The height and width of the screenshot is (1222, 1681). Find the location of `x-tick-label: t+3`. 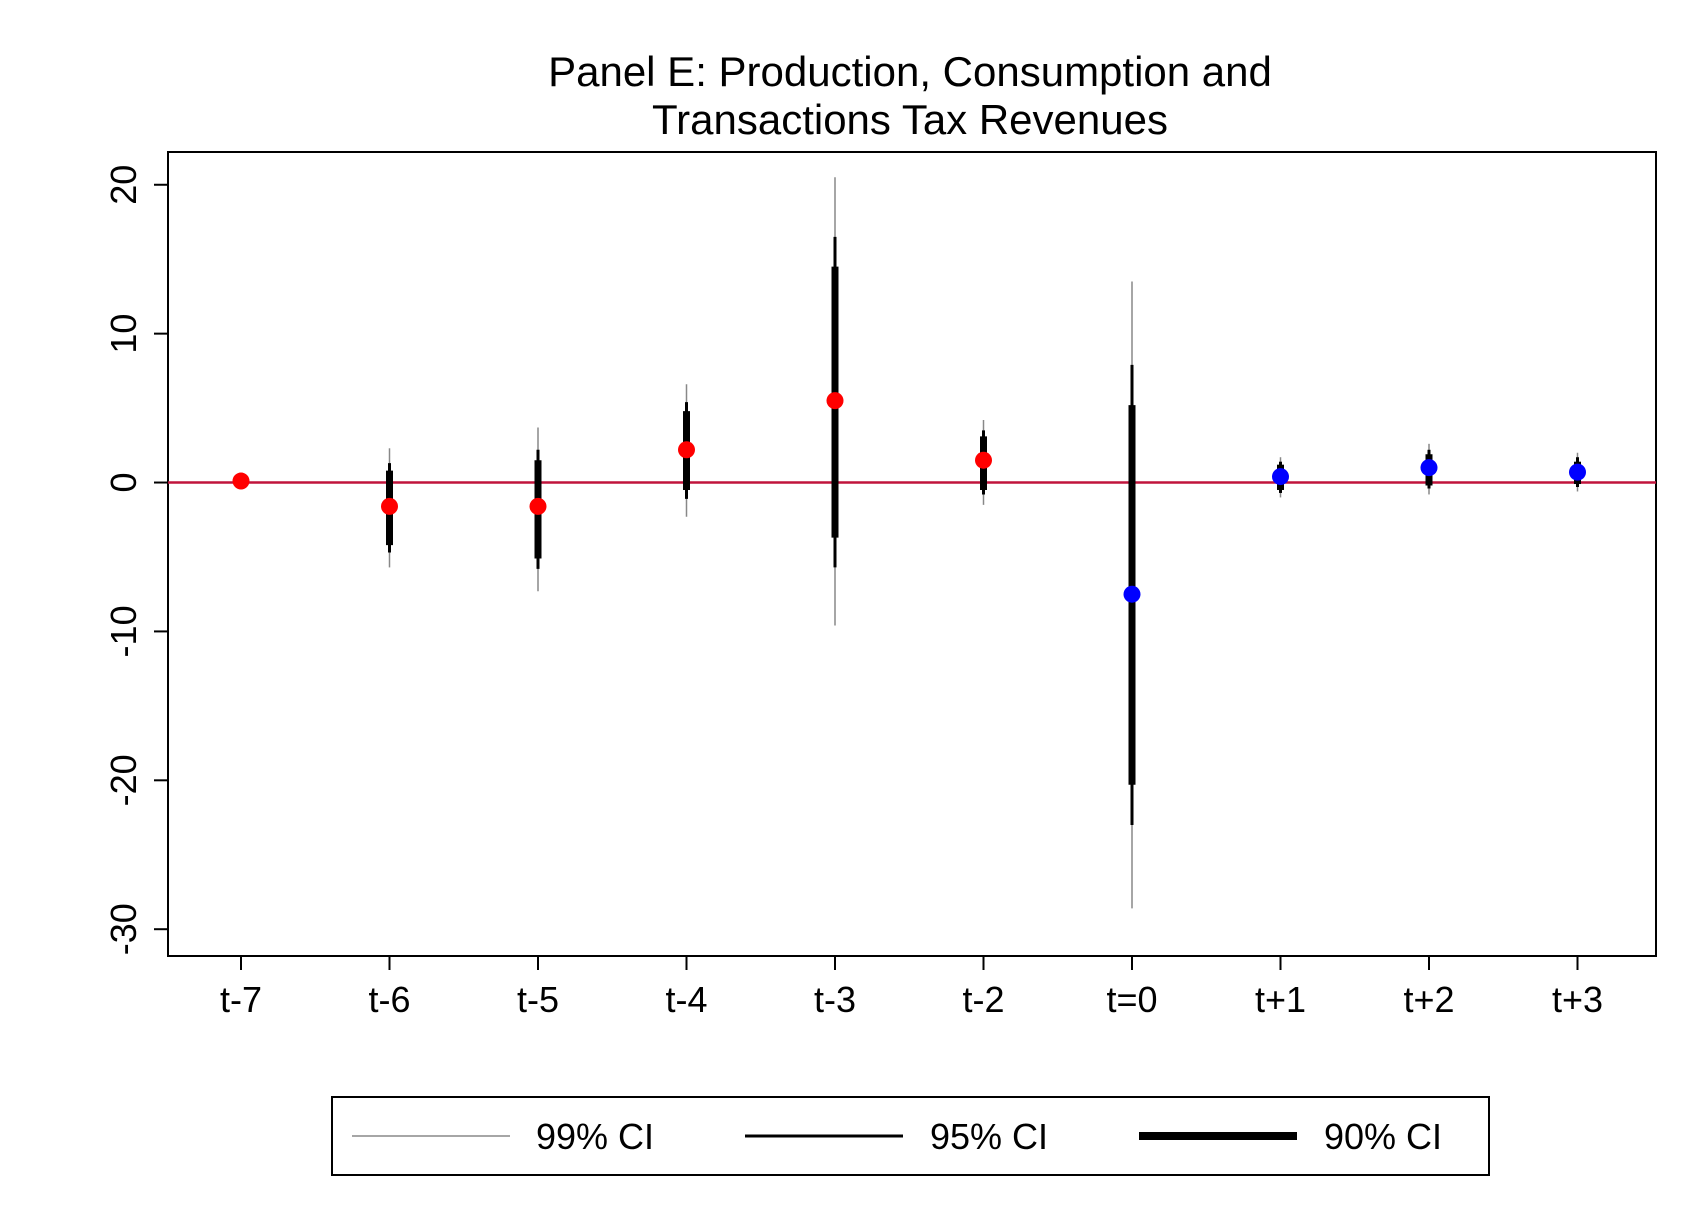

x-tick-label: t+3 is located at coordinates (1577, 999).